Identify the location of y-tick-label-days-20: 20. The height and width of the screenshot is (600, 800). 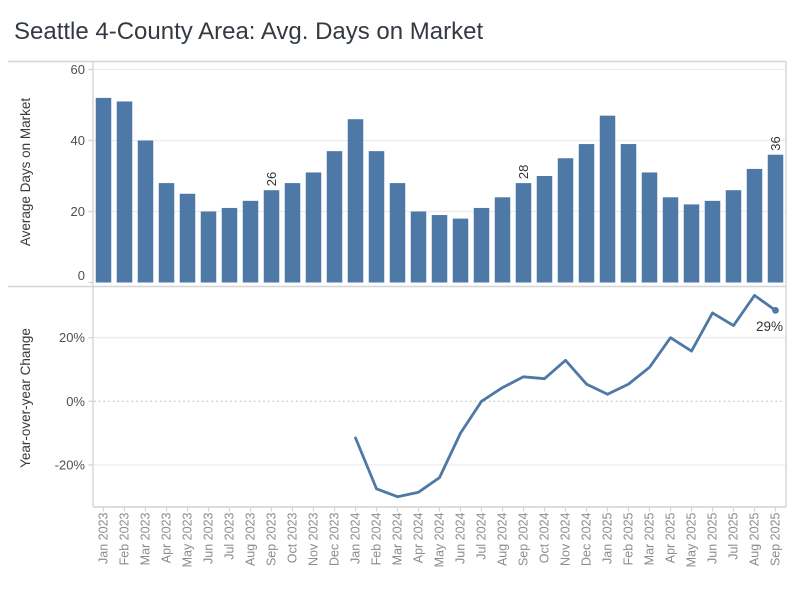
(78, 211).